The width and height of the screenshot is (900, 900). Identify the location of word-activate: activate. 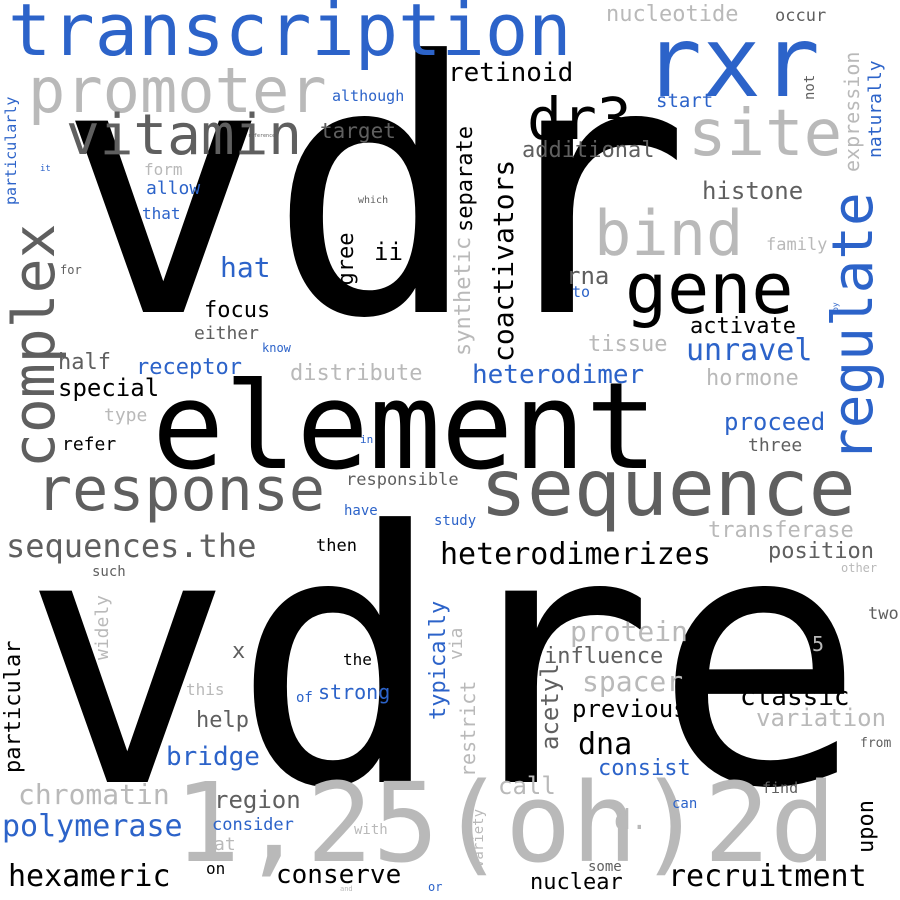
(743, 326).